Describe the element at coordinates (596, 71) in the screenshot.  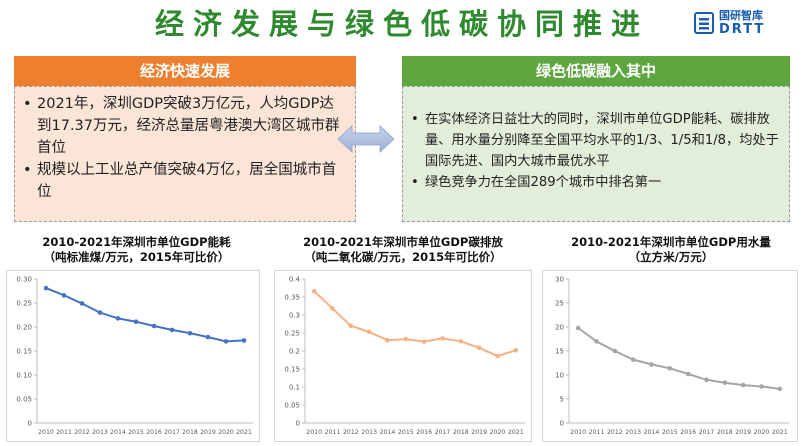
I see `green-lowcarbon-header: 绿色低碳融入其中` at that location.